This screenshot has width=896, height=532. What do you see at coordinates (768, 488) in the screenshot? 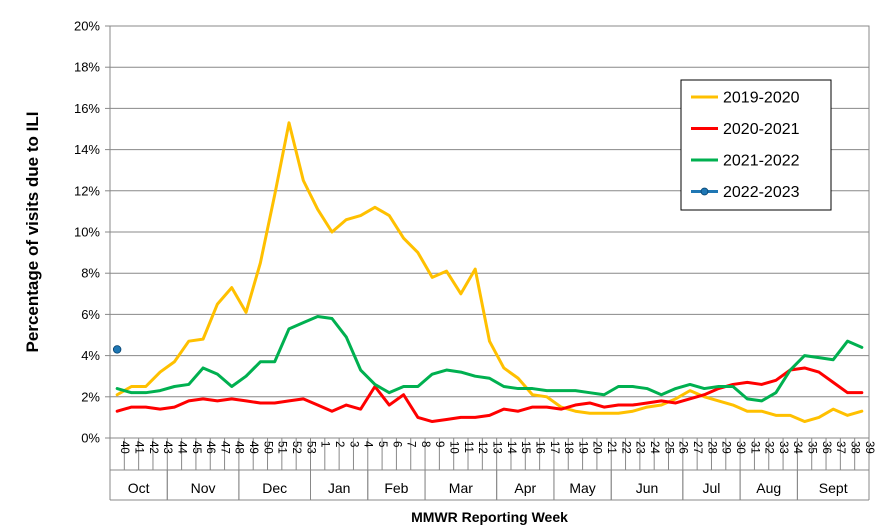
I see `month-label: Aug` at bounding box center [768, 488].